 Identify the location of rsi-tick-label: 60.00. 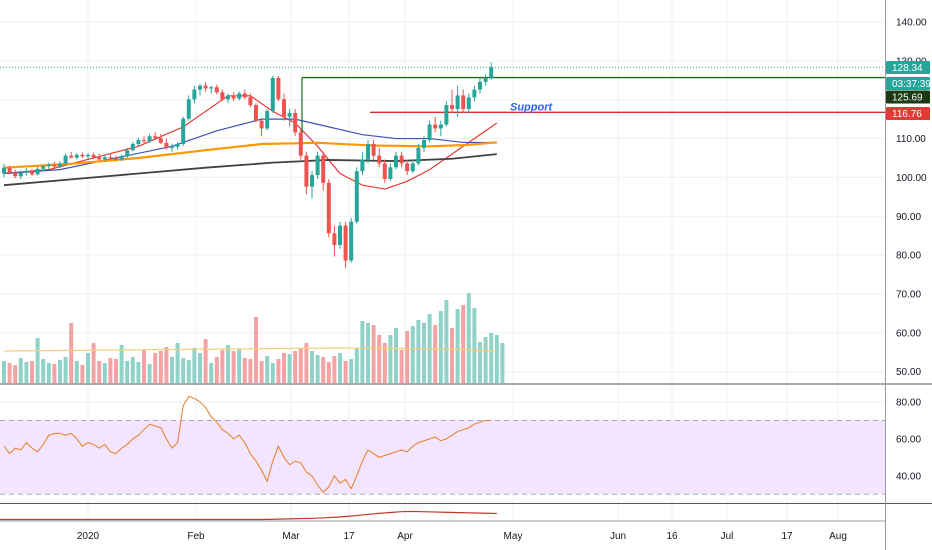
(908, 439).